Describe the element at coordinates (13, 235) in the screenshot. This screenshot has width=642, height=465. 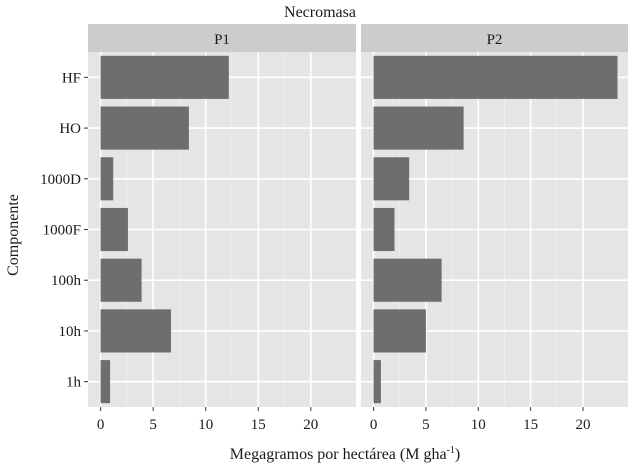
I see `y-axis-title: Componente` at that location.